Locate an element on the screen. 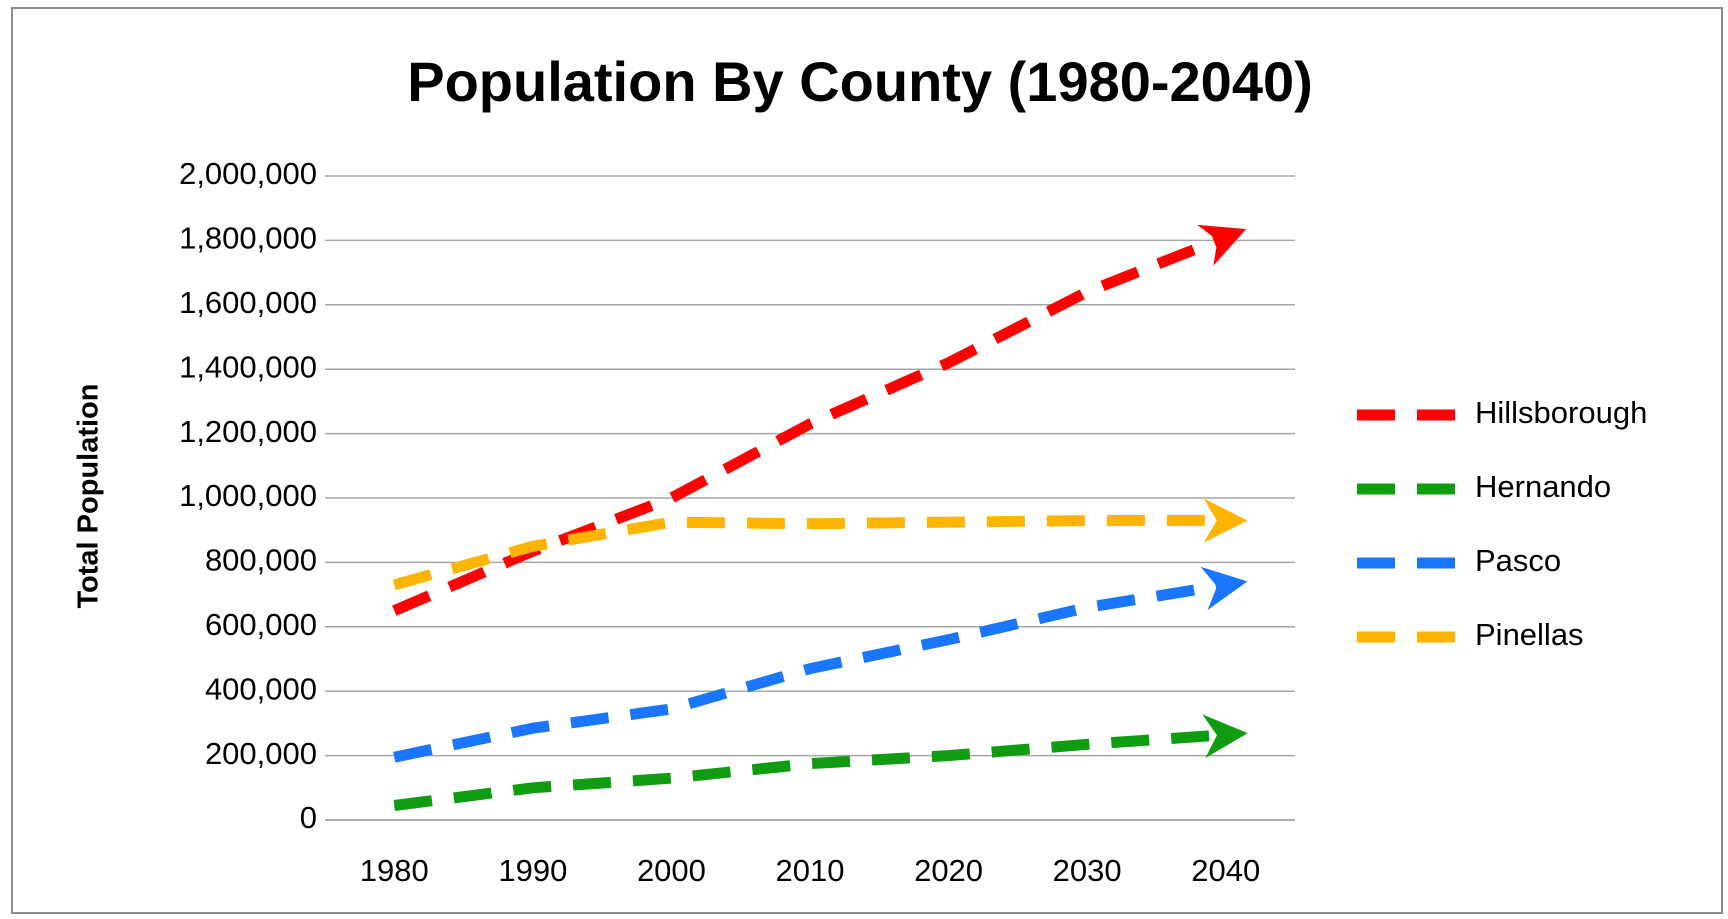 The height and width of the screenshot is (919, 1728). y-tick-label: 400,000 is located at coordinates (261, 688).